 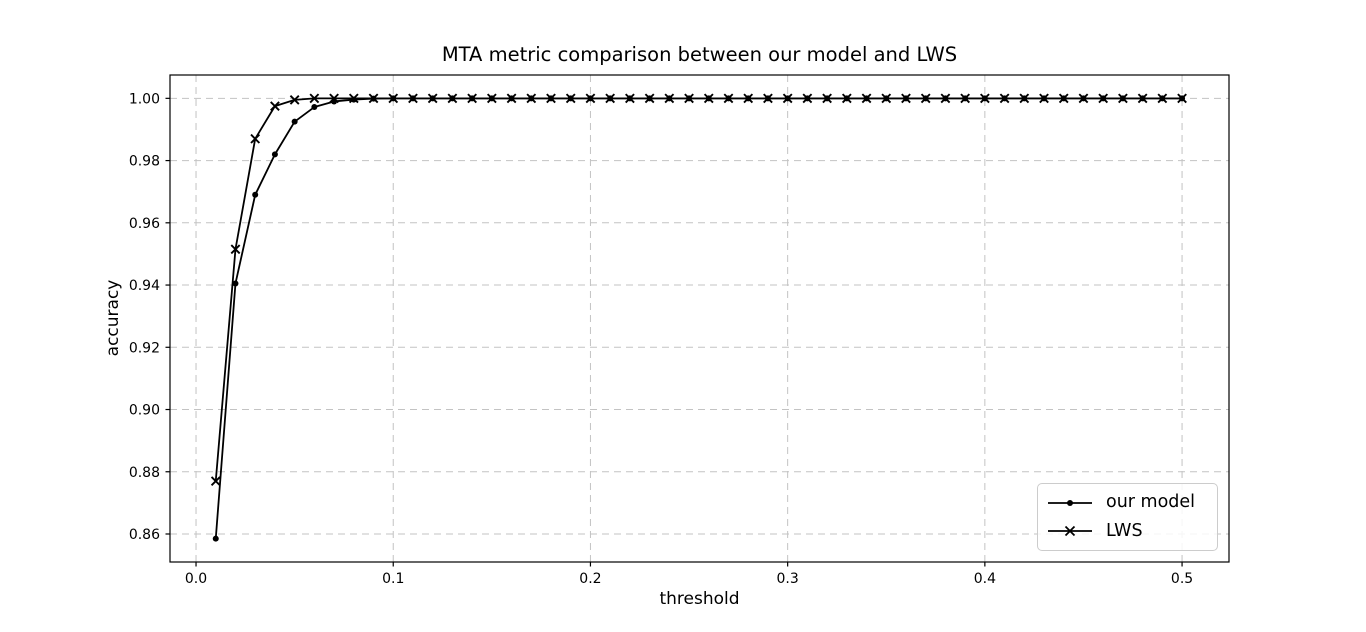 I want to click on x-tick-label: 0.2, so click(x=590, y=579).